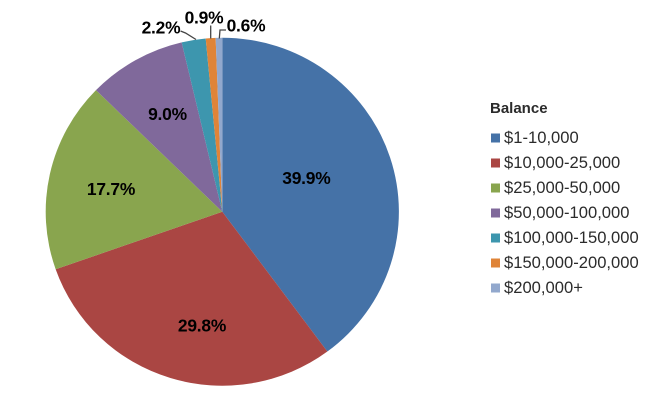  I want to click on svg-text: 2.2%, so click(161, 28).